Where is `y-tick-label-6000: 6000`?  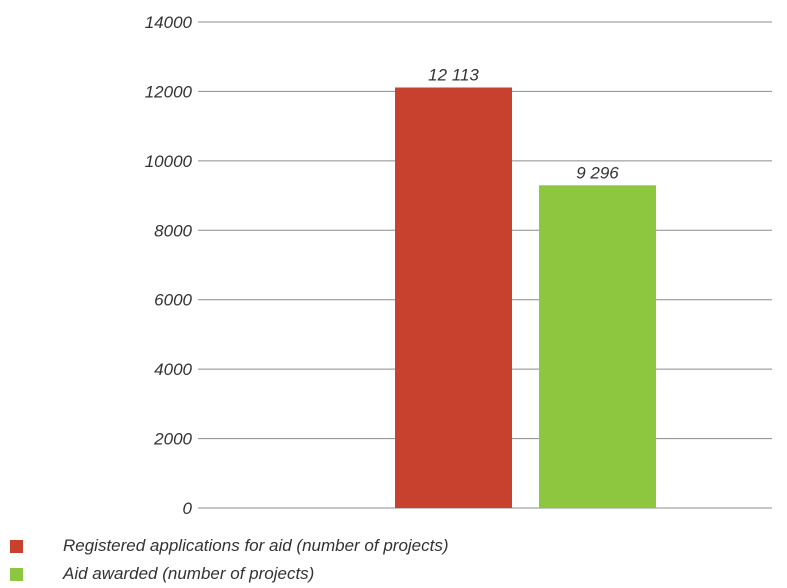 y-tick-label-6000: 6000 is located at coordinates (173, 300).